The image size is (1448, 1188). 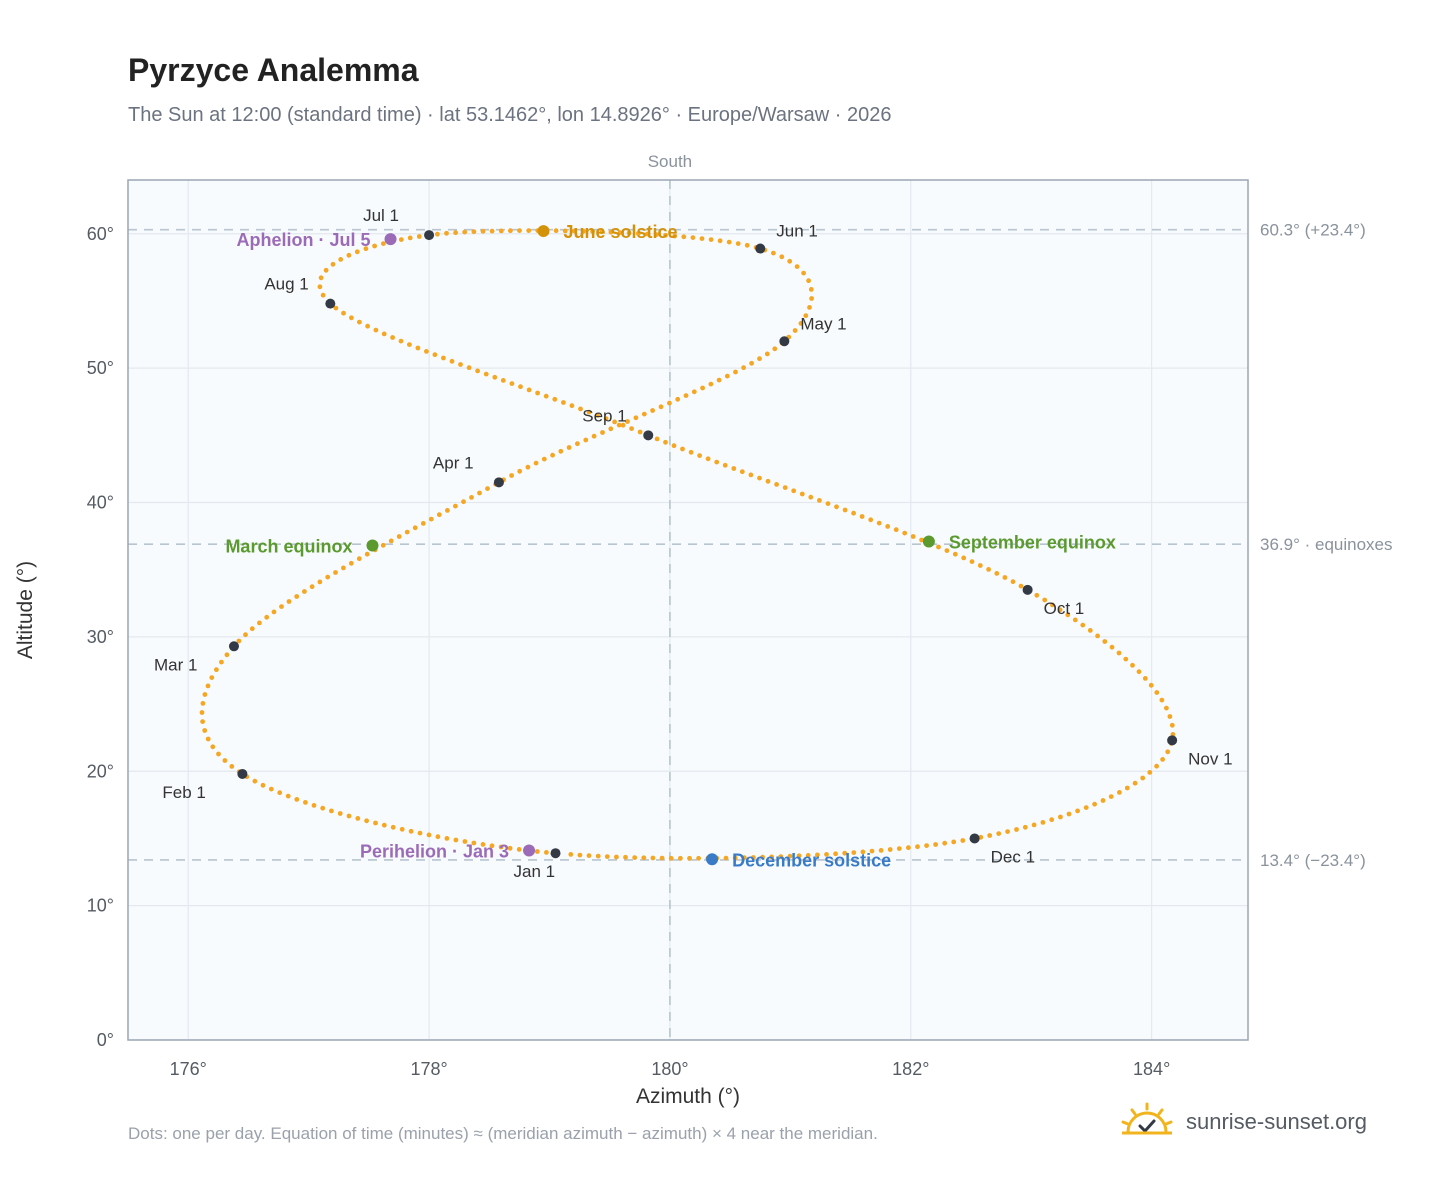 What do you see at coordinates (1243, 1121) in the screenshot?
I see `brand-logo: sunrise-sunset.org` at bounding box center [1243, 1121].